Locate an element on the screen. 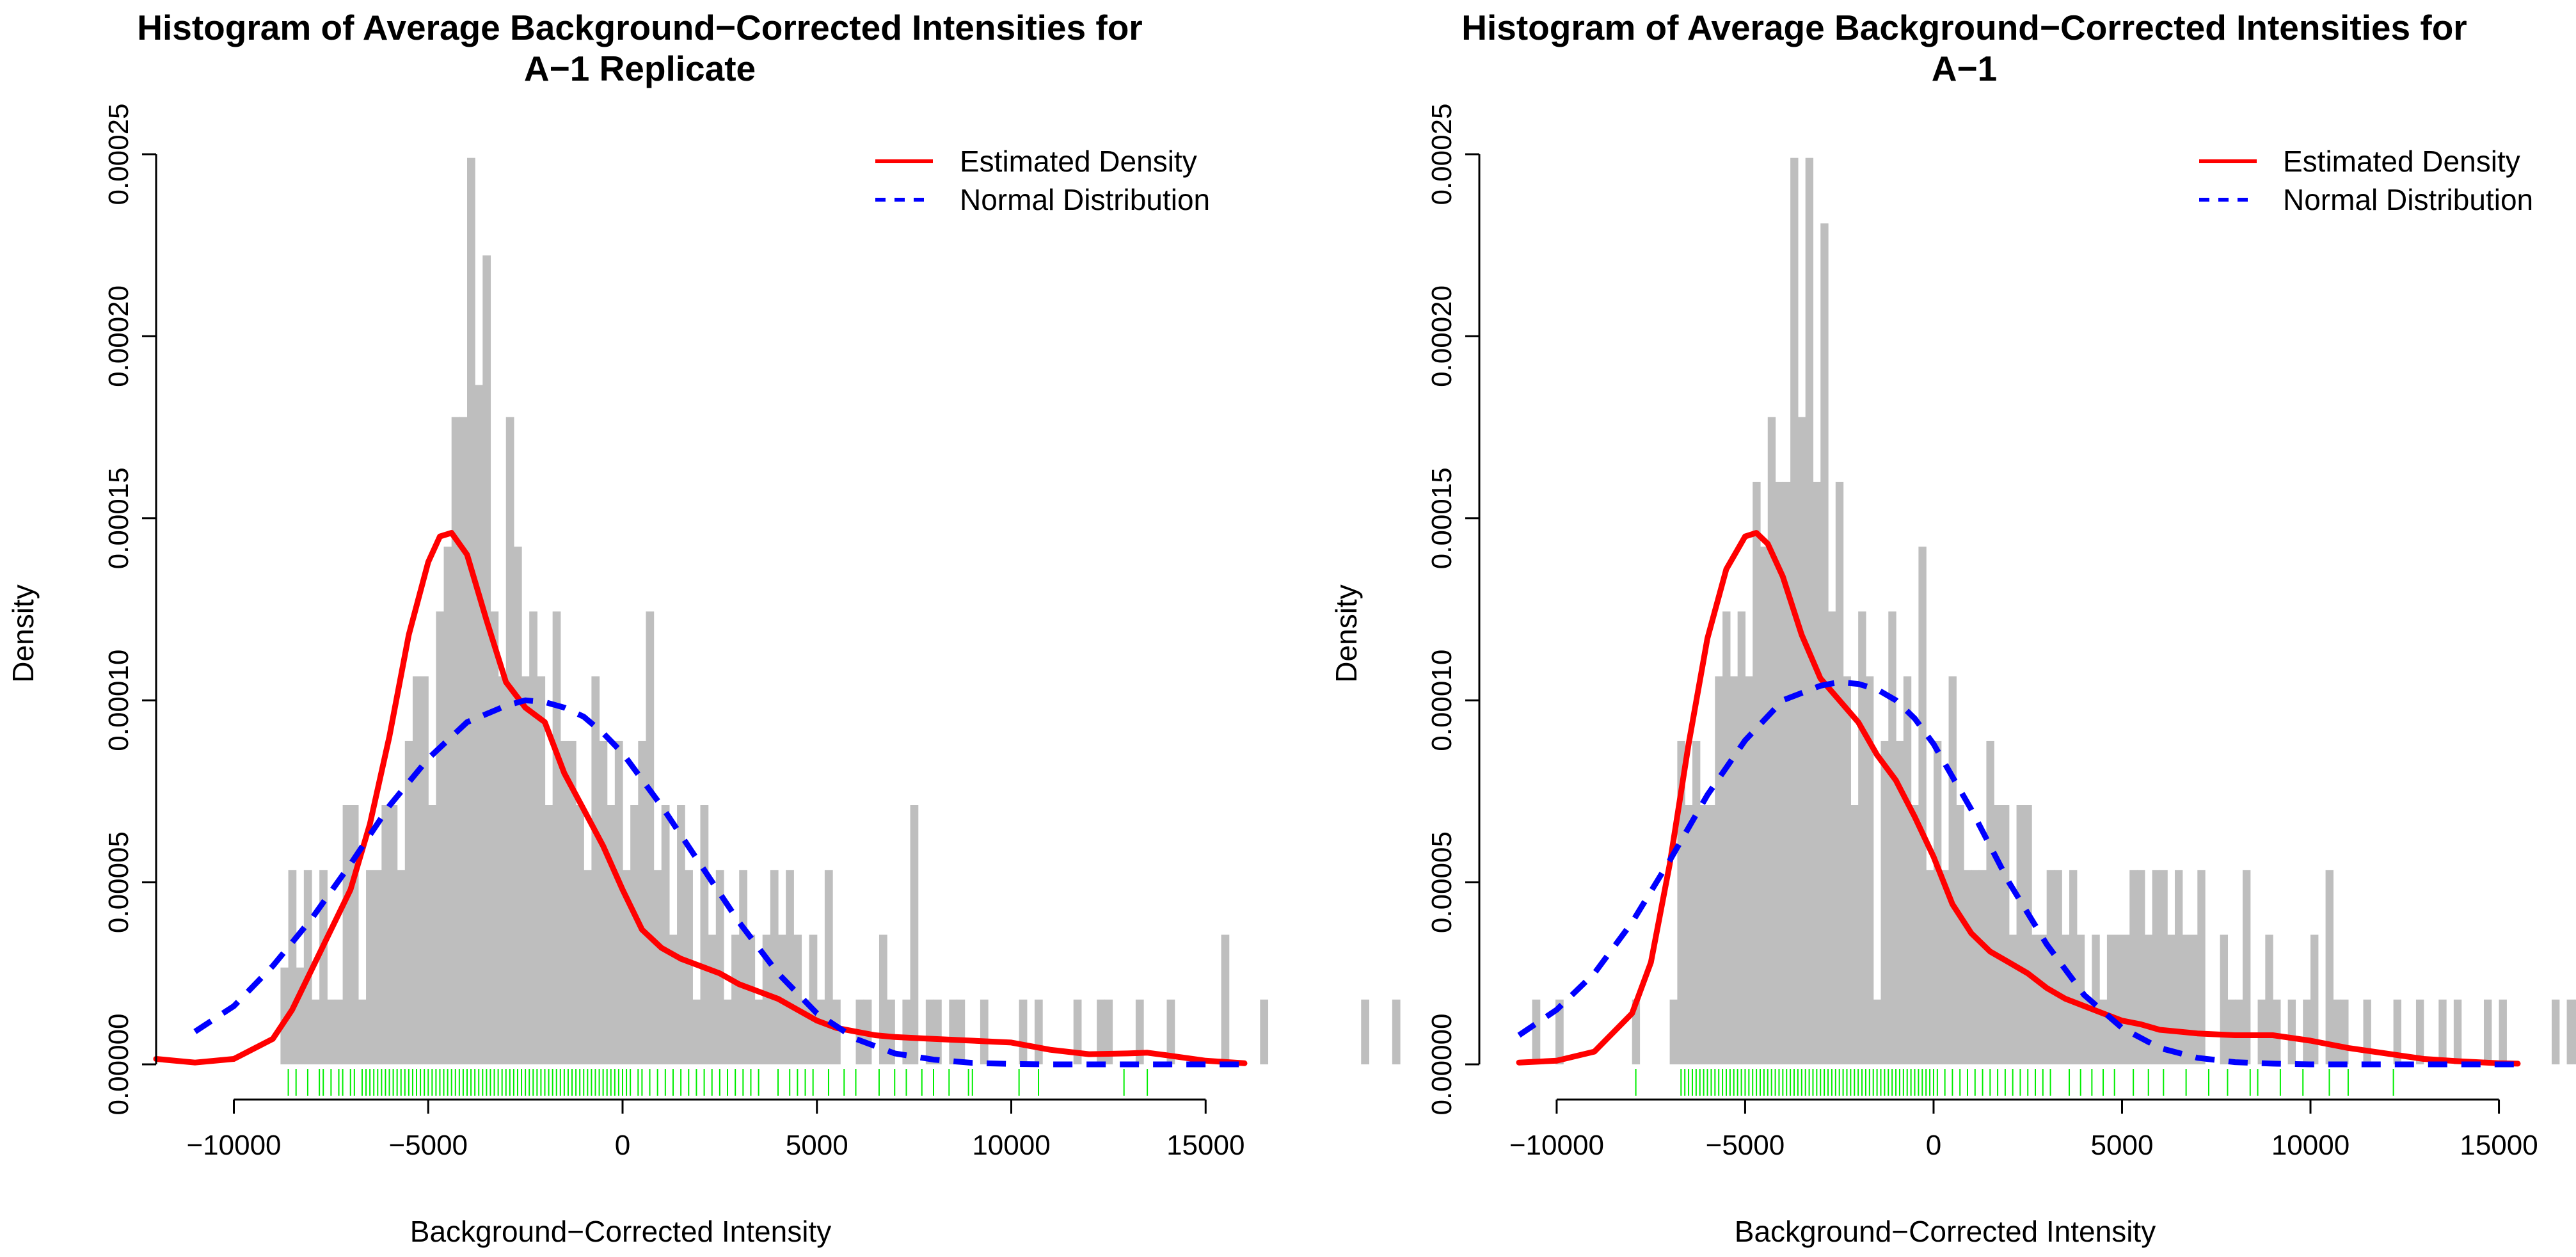 The image size is (2576, 1257). y-tick-label: 0.00000 is located at coordinates (1442, 1064).